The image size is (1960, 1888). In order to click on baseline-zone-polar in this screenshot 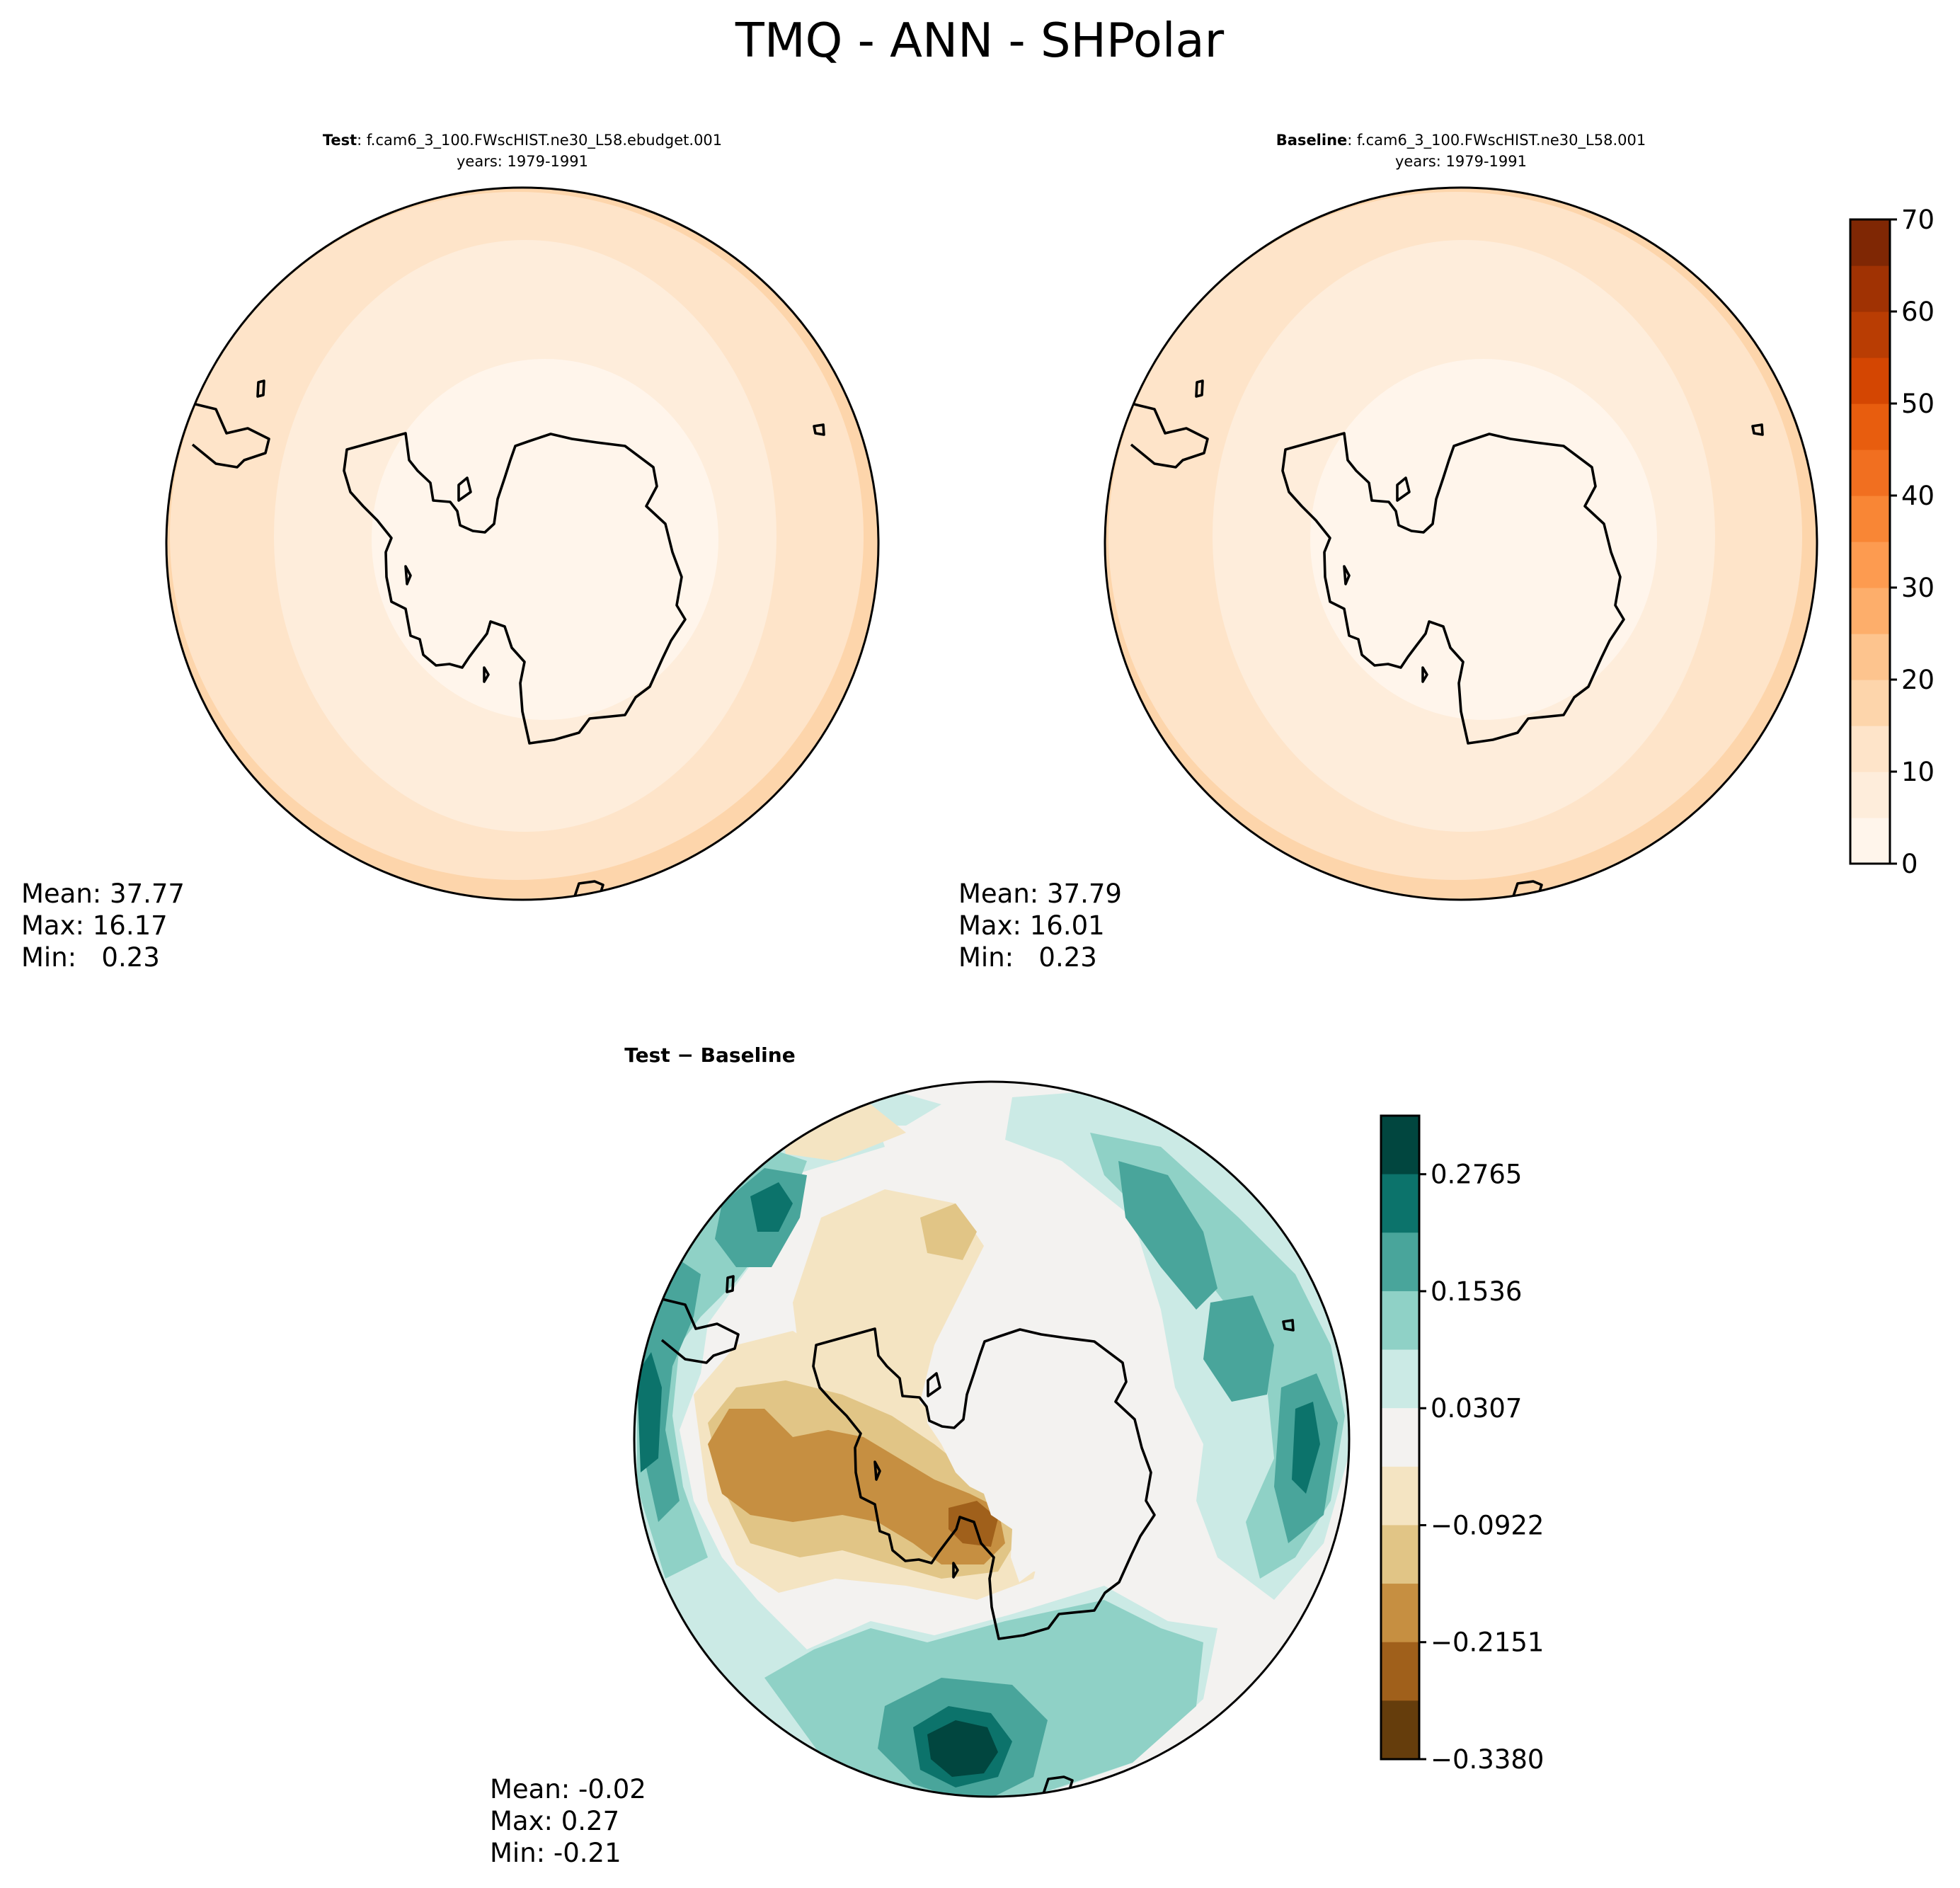, I will do `click(1483, 539)`.